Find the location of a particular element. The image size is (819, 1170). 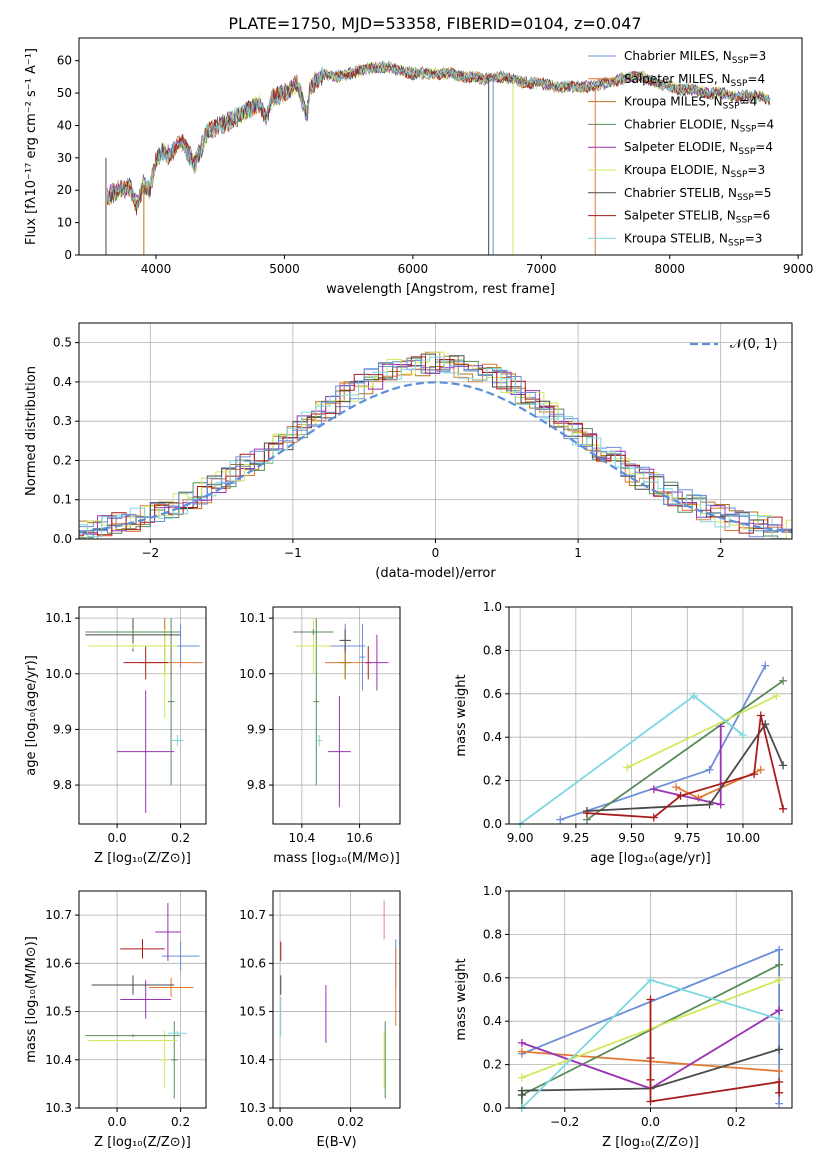

x-tick-label: 0.02 is located at coordinates (350, 1122).